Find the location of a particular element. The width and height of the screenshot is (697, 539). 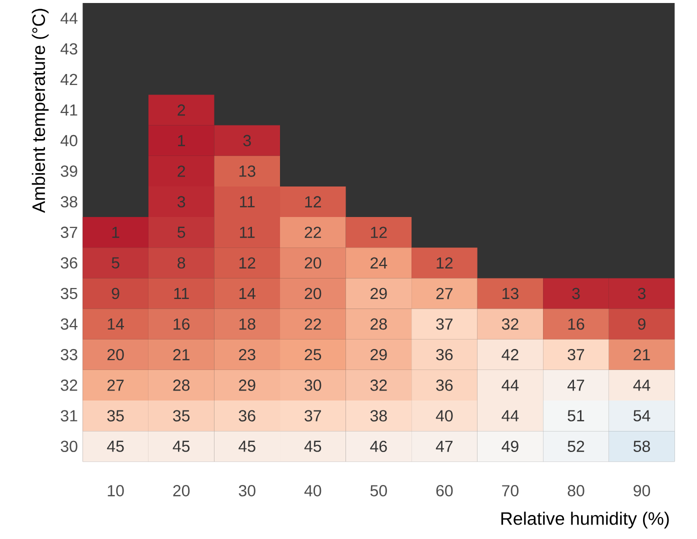

x-tick-label: 30 is located at coordinates (247, 490).